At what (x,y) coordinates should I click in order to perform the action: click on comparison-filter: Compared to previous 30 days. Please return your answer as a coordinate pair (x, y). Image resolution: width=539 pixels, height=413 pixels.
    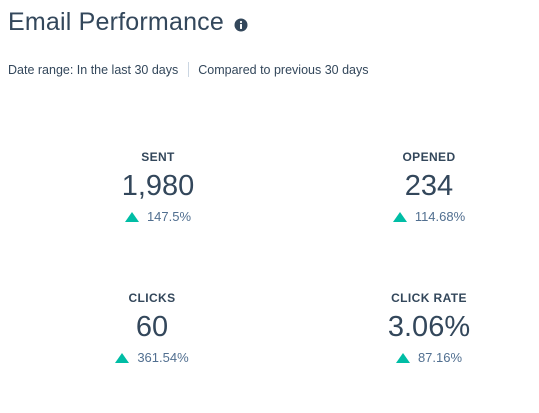
    Looking at the image, I should click on (283, 69).